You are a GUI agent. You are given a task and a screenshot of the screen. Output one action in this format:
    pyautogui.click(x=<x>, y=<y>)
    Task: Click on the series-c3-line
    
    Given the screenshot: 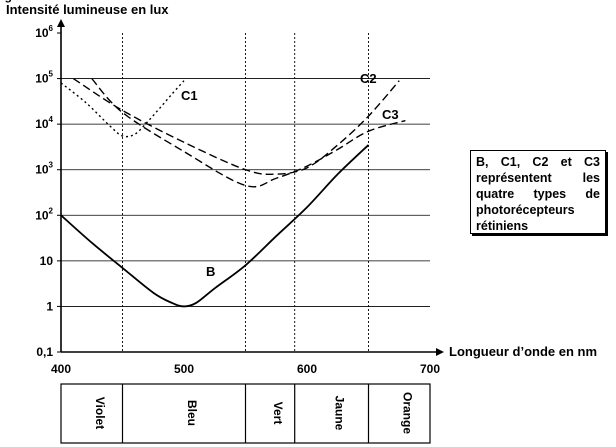 What is the action you would take?
    pyautogui.click(x=248, y=133)
    